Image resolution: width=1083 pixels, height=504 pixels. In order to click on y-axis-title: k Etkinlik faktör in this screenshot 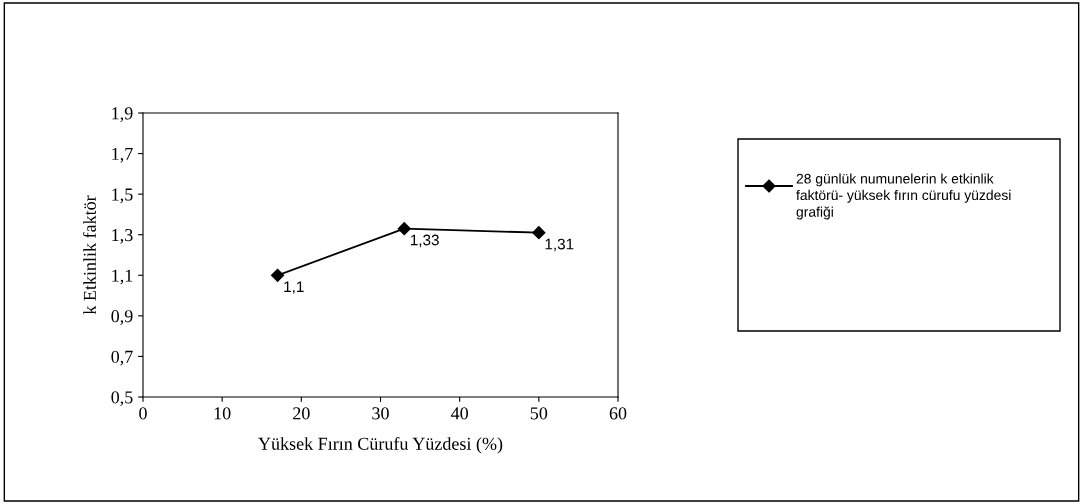, I will do `click(89, 255)`.